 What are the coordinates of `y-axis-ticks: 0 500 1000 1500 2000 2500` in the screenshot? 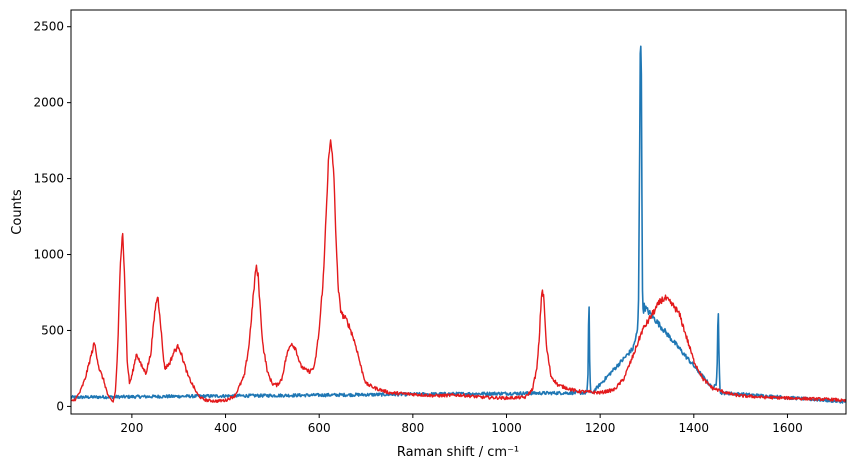 It's located at (52, 216).